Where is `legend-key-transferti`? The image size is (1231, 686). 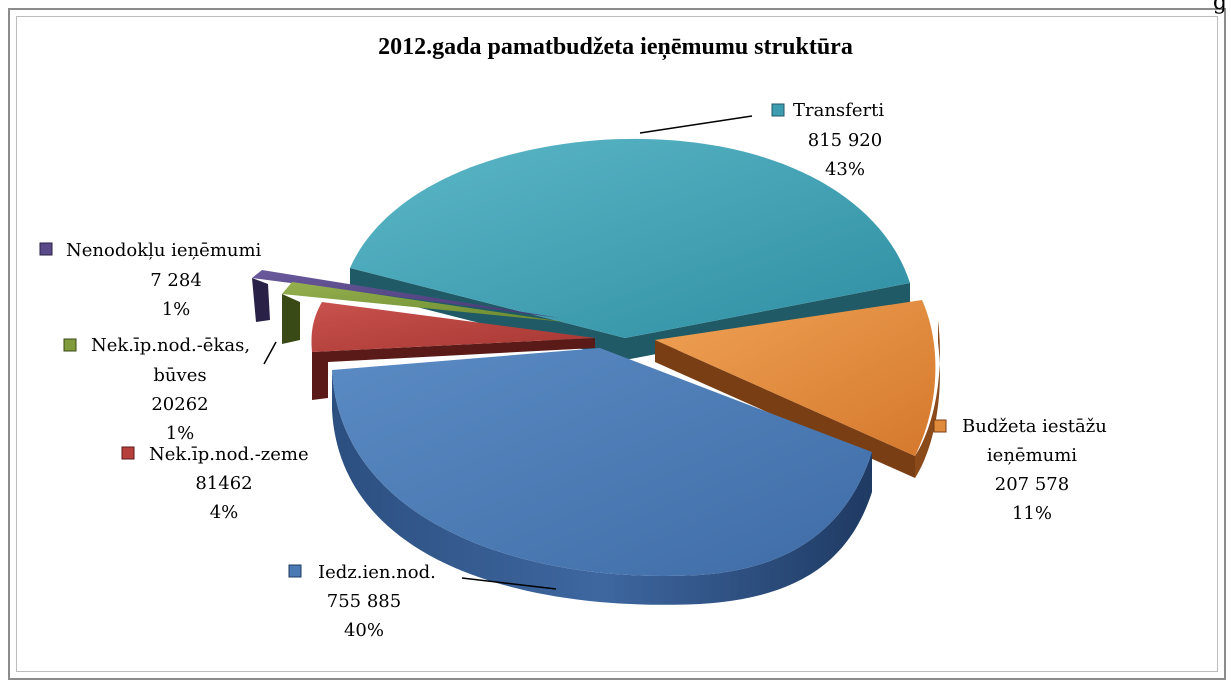
legend-key-transferti is located at coordinates (778, 110).